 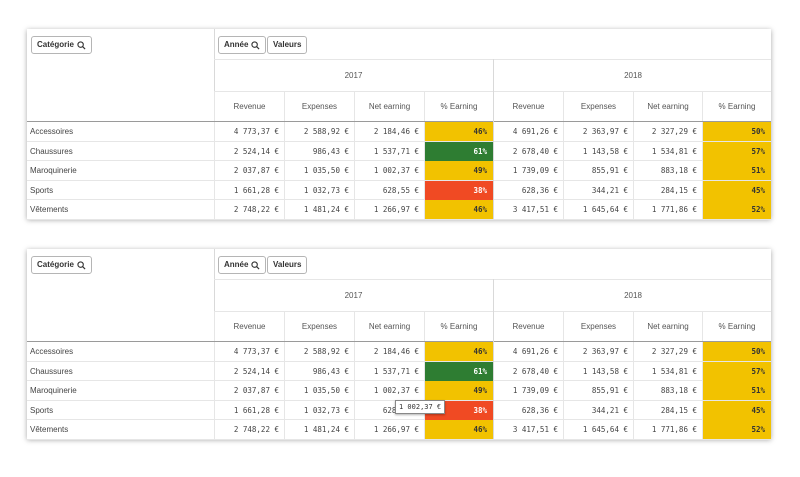 What do you see at coordinates (736, 410) in the screenshot?
I see `cell-pct-earning-2018: 45%` at bounding box center [736, 410].